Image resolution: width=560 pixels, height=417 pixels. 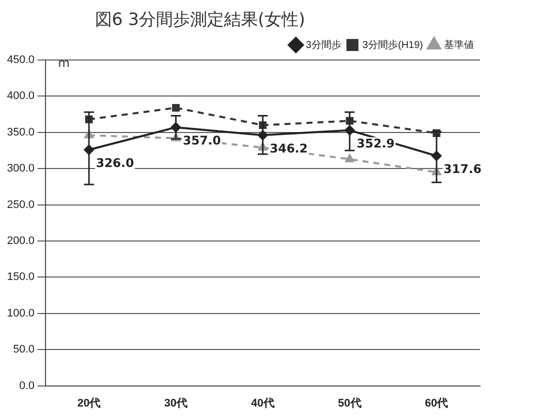 I want to click on data-label: 326.0, so click(x=115, y=163).